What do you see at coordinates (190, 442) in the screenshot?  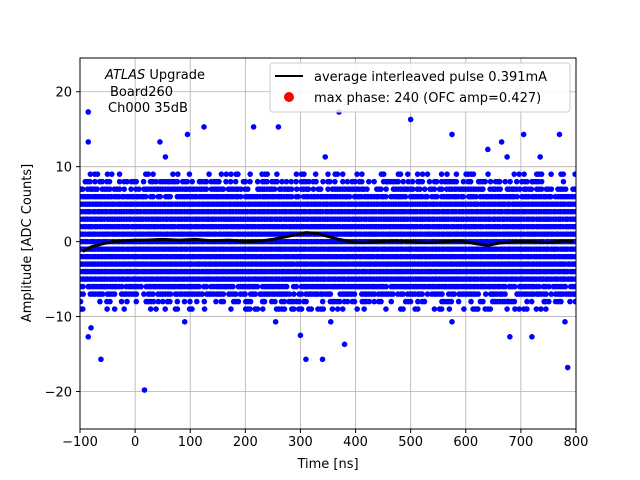 I see `x-tick-label: 100` at bounding box center [190, 442].